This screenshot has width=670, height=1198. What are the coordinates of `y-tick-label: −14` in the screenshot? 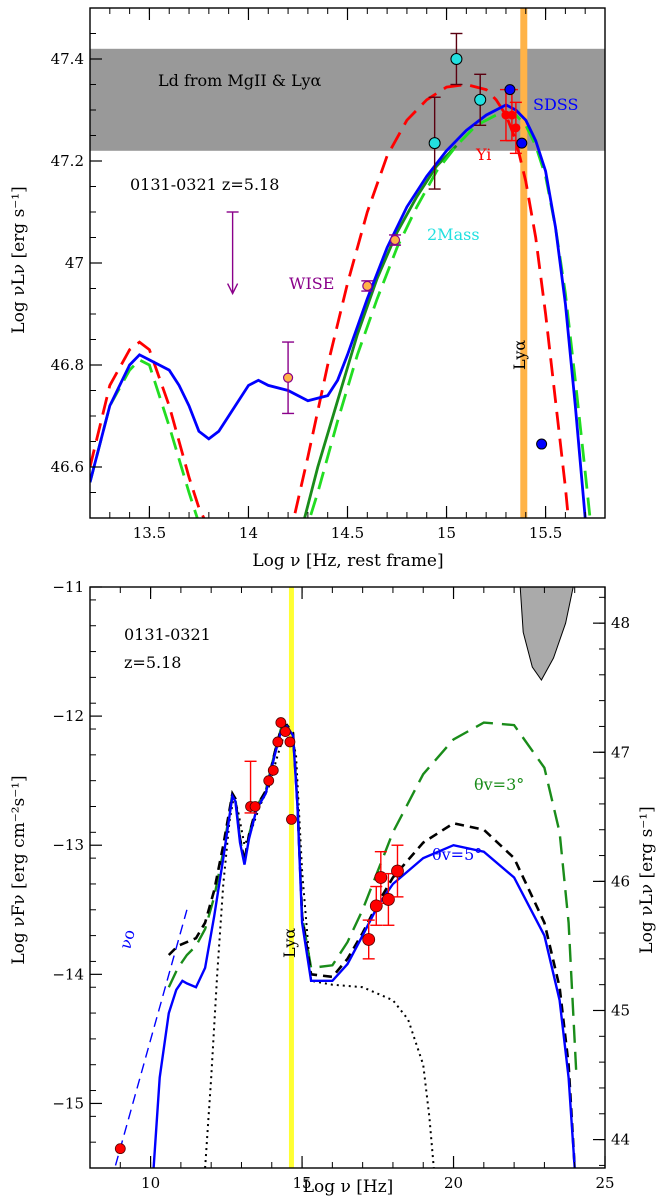 It's located at (68, 974).